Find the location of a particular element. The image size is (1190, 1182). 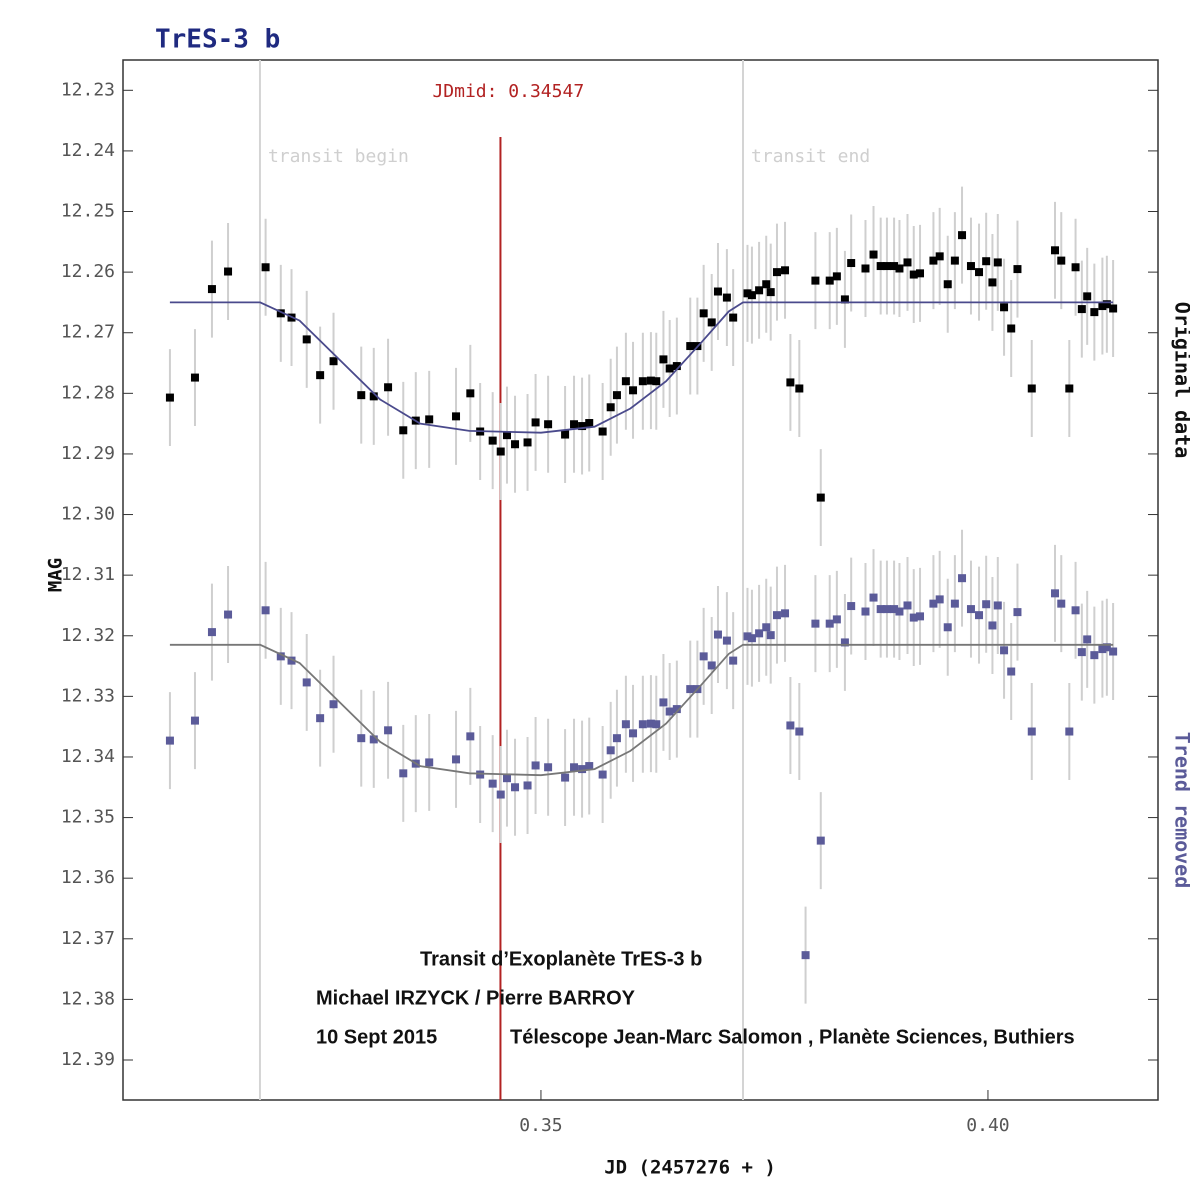

annotation: Michael IRZYCK / Pierre BARROY is located at coordinates (476, 998).